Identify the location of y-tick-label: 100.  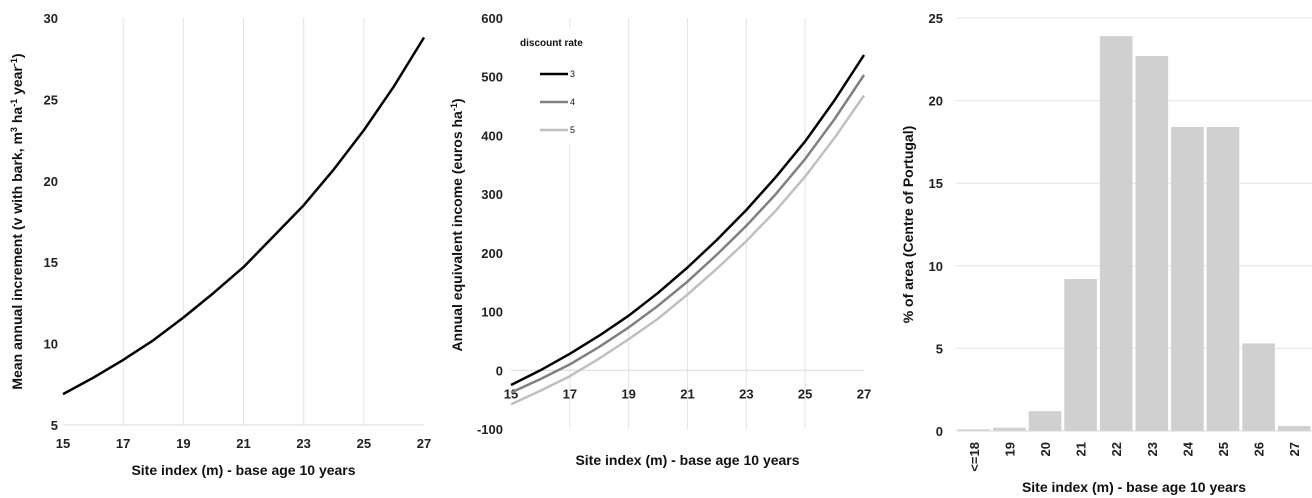
(492, 312).